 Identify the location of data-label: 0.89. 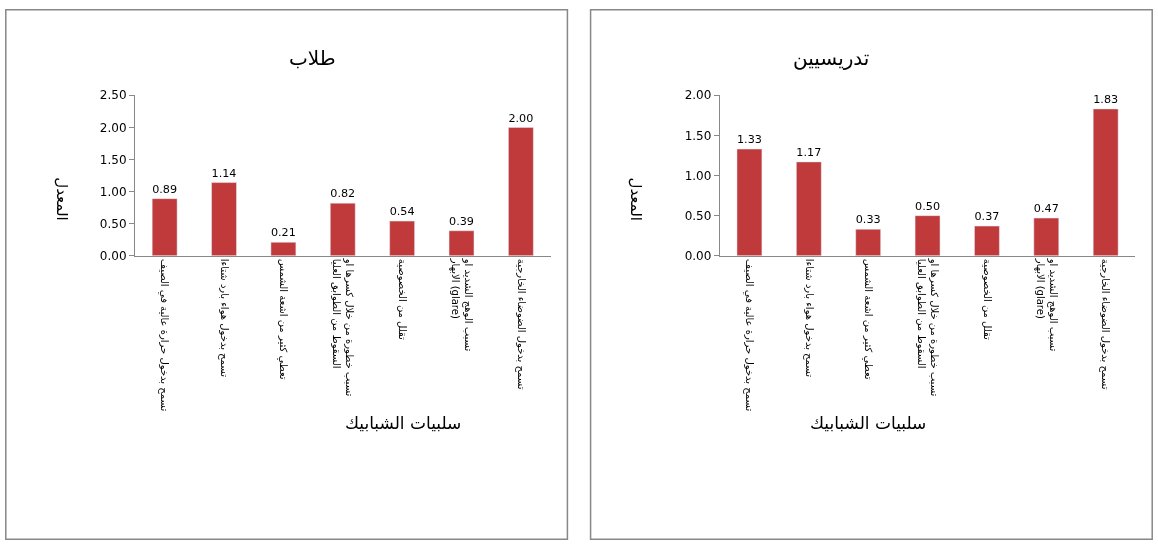
(165, 189).